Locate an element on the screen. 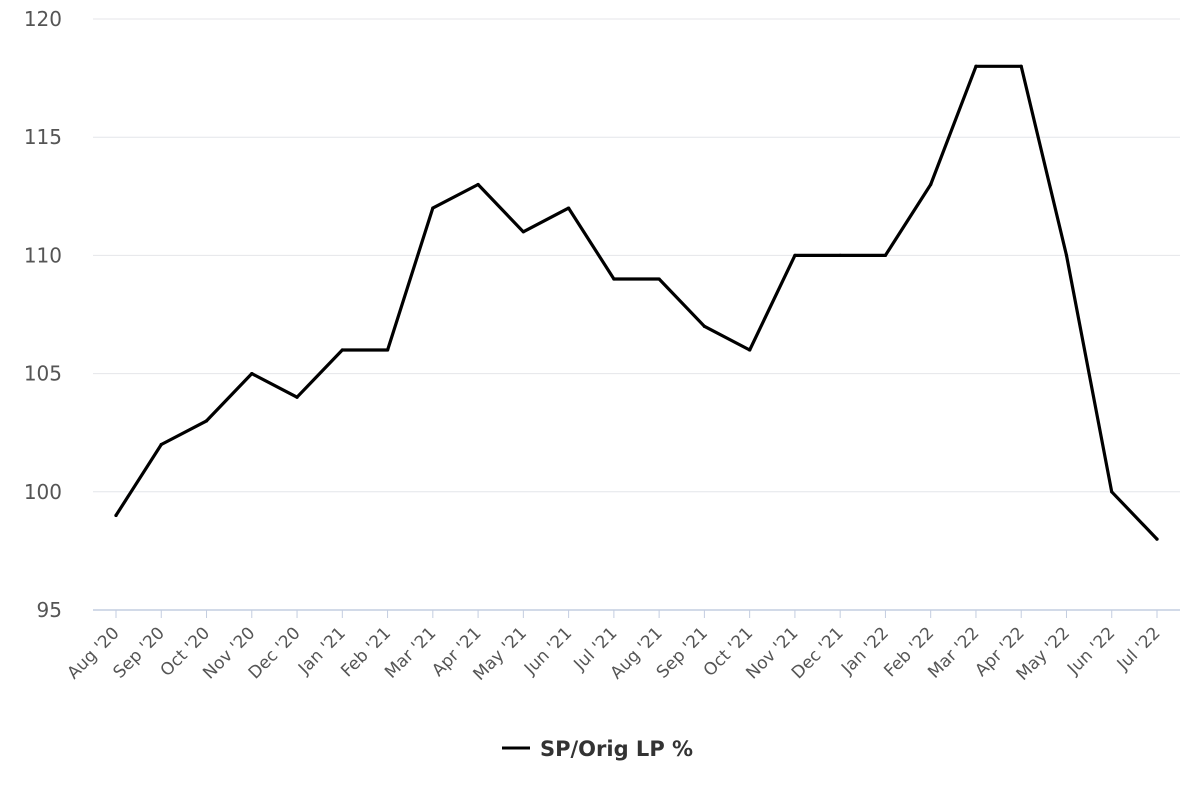  y-axis: 95 100 105 110 115 120 is located at coordinates (43, 314).